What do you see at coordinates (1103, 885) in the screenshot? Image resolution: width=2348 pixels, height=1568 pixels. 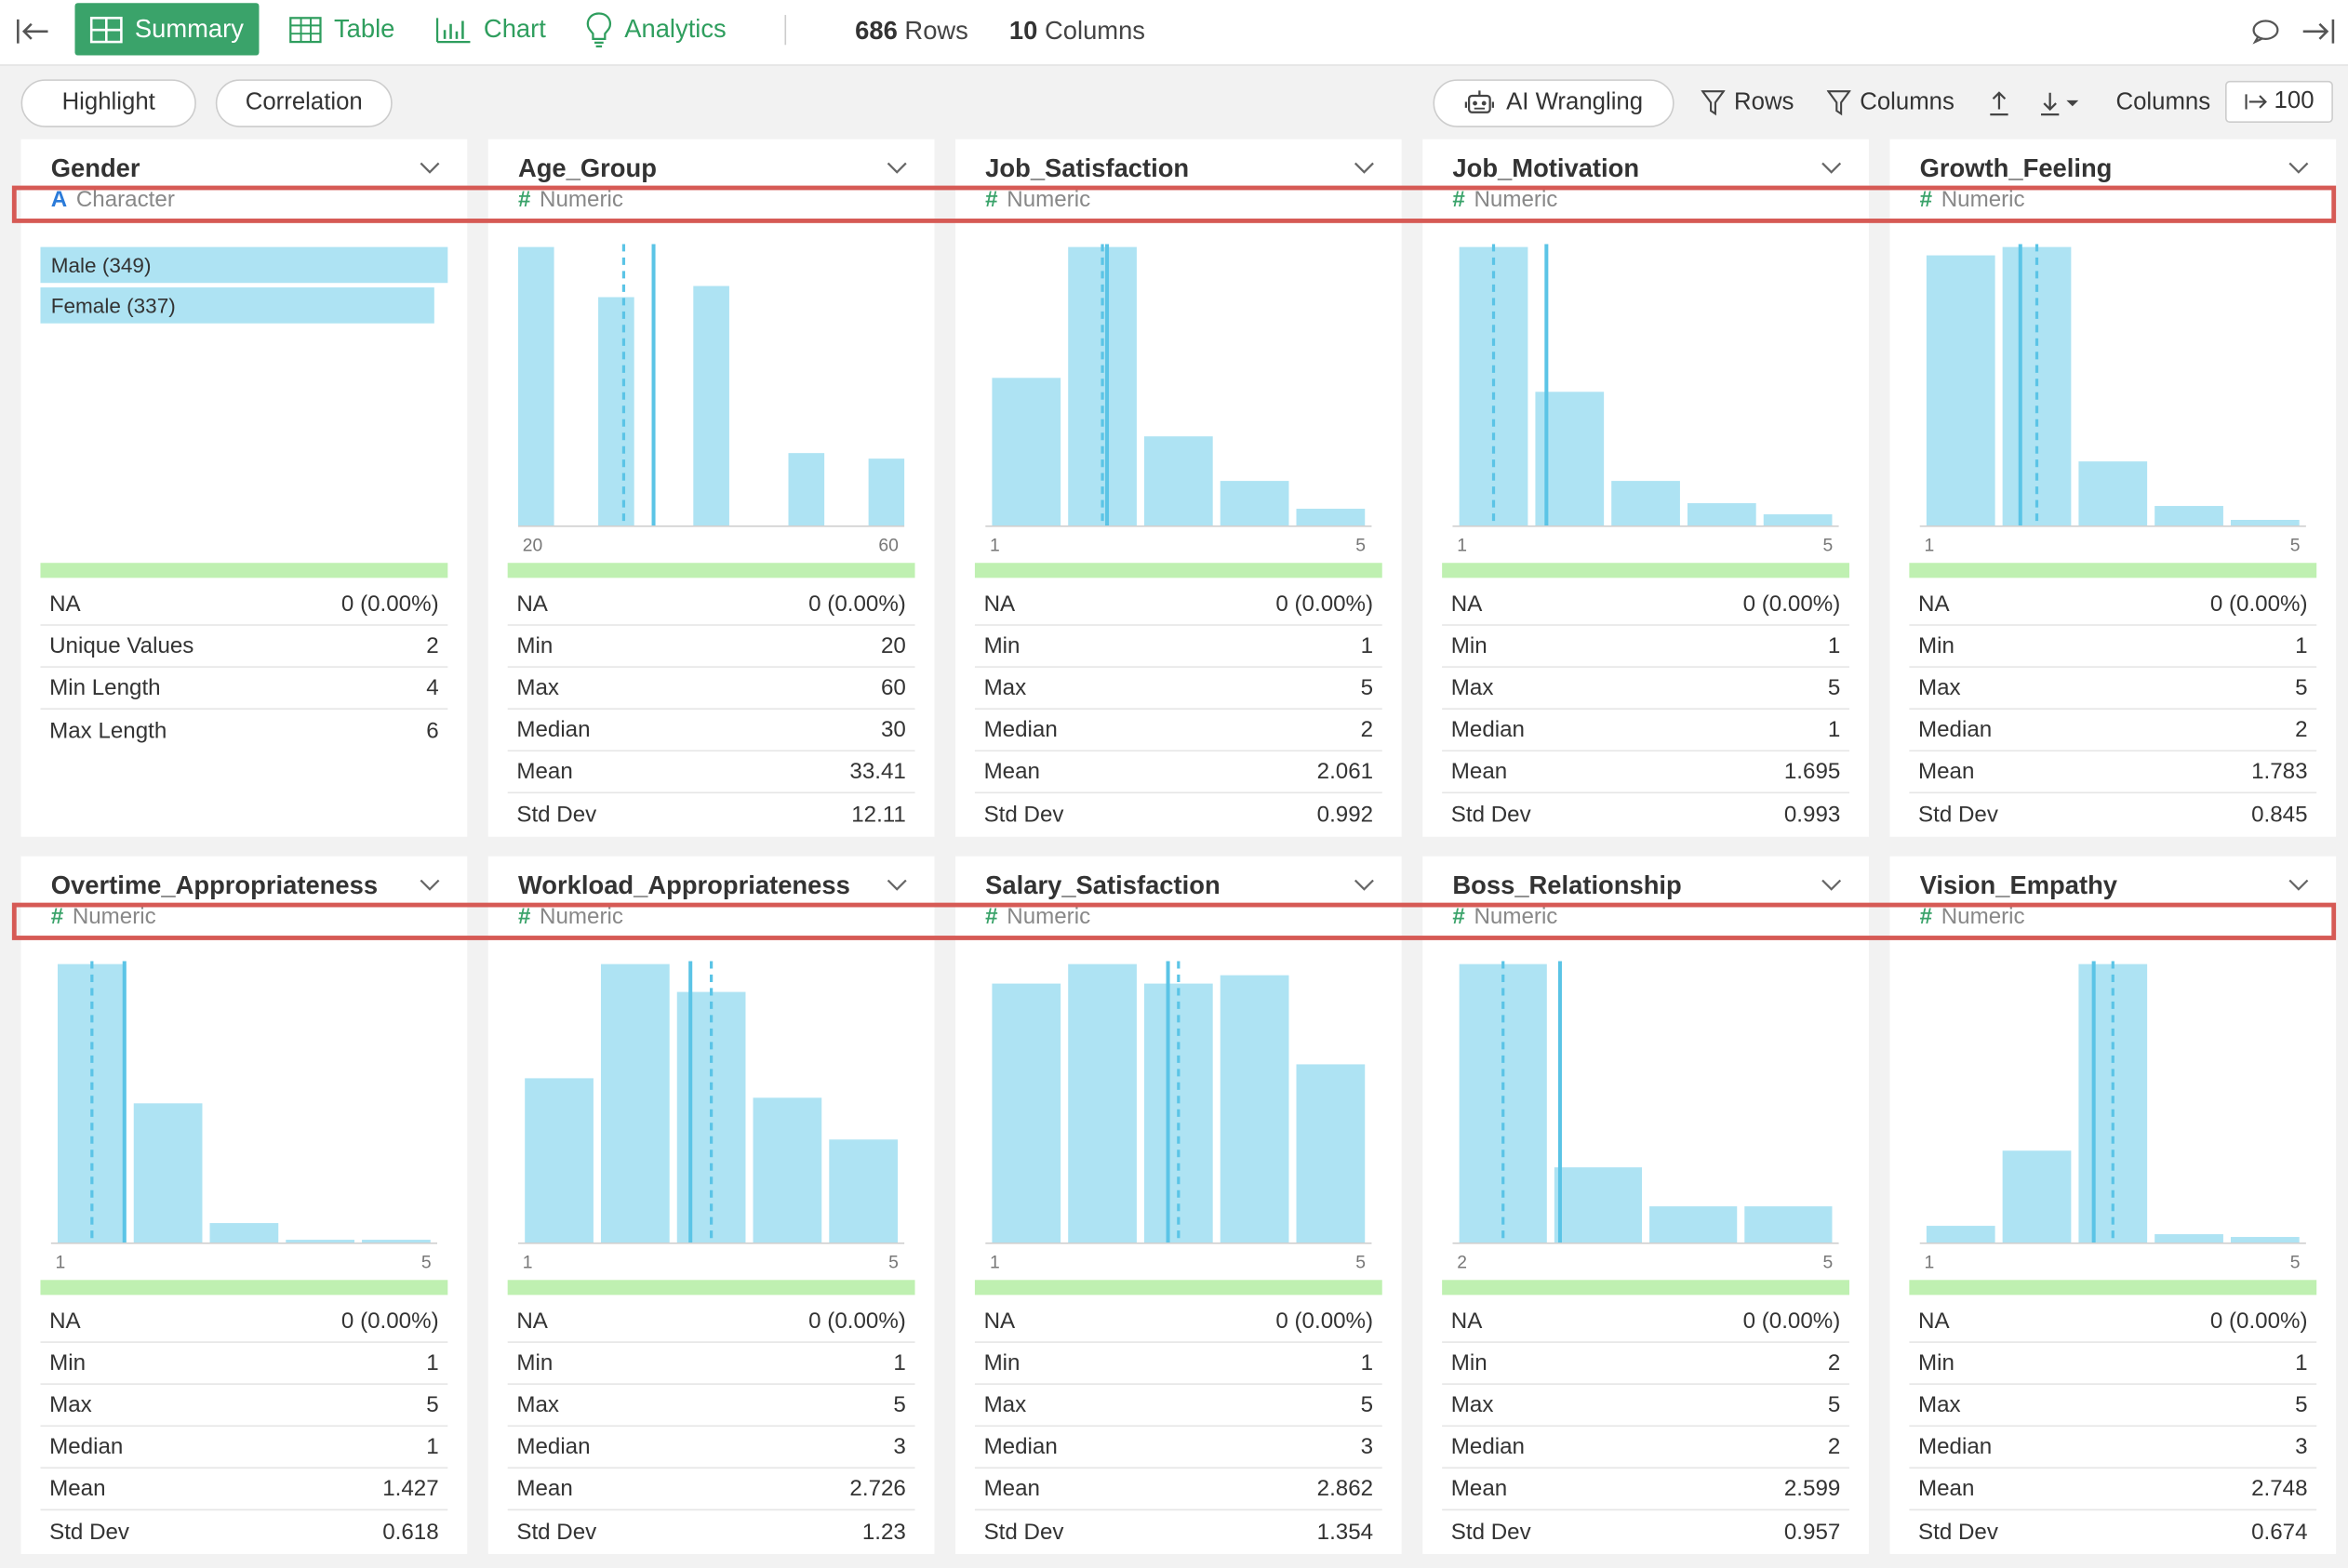 I see `column-name: Salary_Satisfaction` at bounding box center [1103, 885].